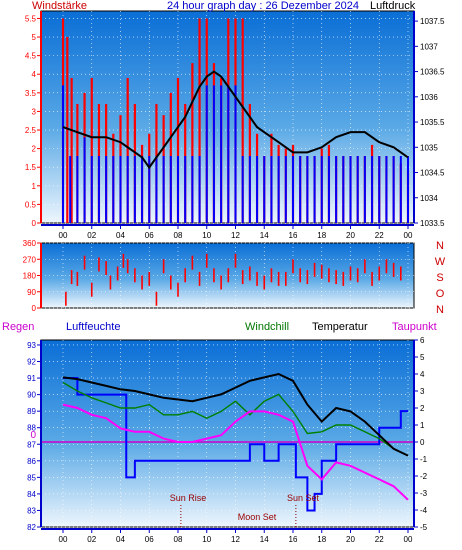  I want to click on y-tick-label: 4.5, so click(31, 56).